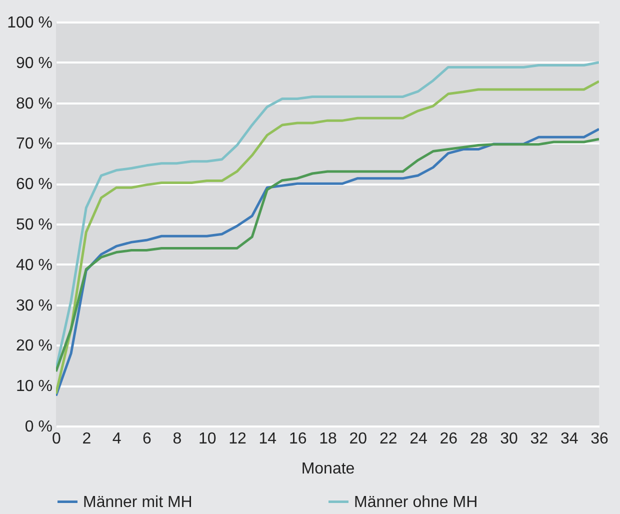  I want to click on x-tick-label: 22, so click(388, 439).